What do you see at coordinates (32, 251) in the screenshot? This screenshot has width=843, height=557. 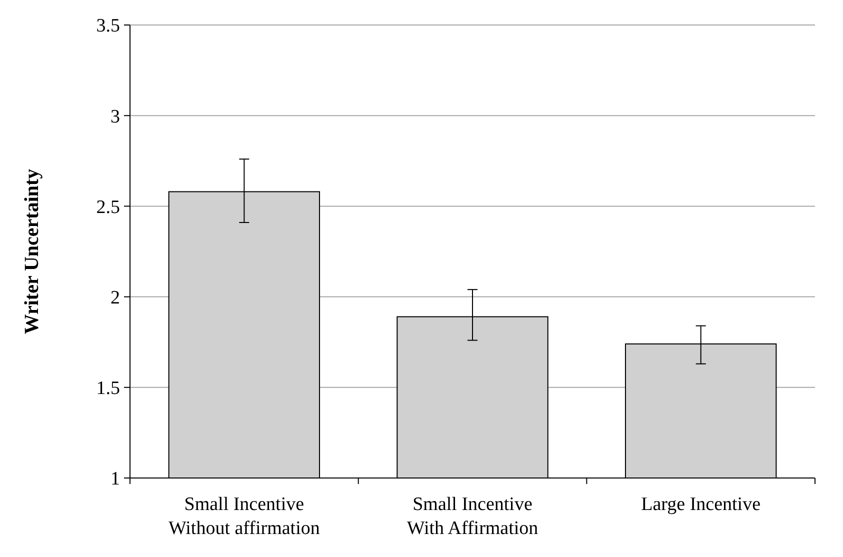 I see `y-axis-title: Writer Uncertainty` at bounding box center [32, 251].